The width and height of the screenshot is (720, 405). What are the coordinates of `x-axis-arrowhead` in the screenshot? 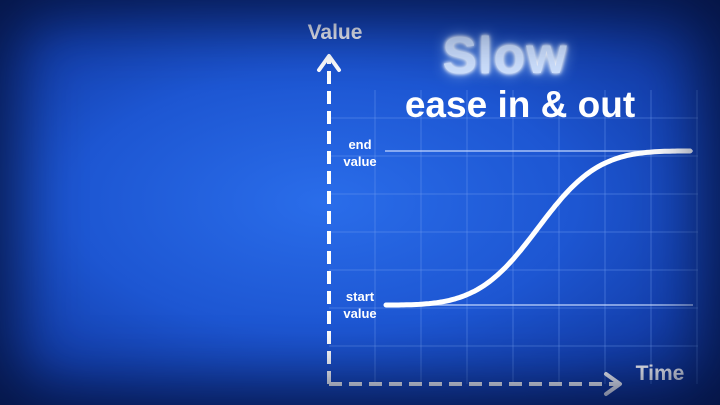 It's located at (613, 384).